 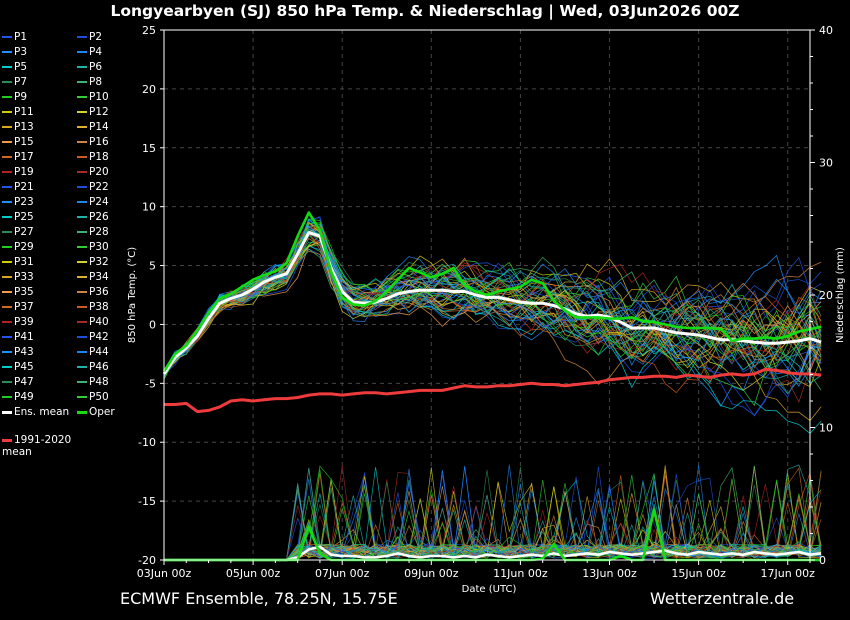 What do you see at coordinates (18, 292) in the screenshot?
I see `legend-entry-p35: P35` at bounding box center [18, 292].